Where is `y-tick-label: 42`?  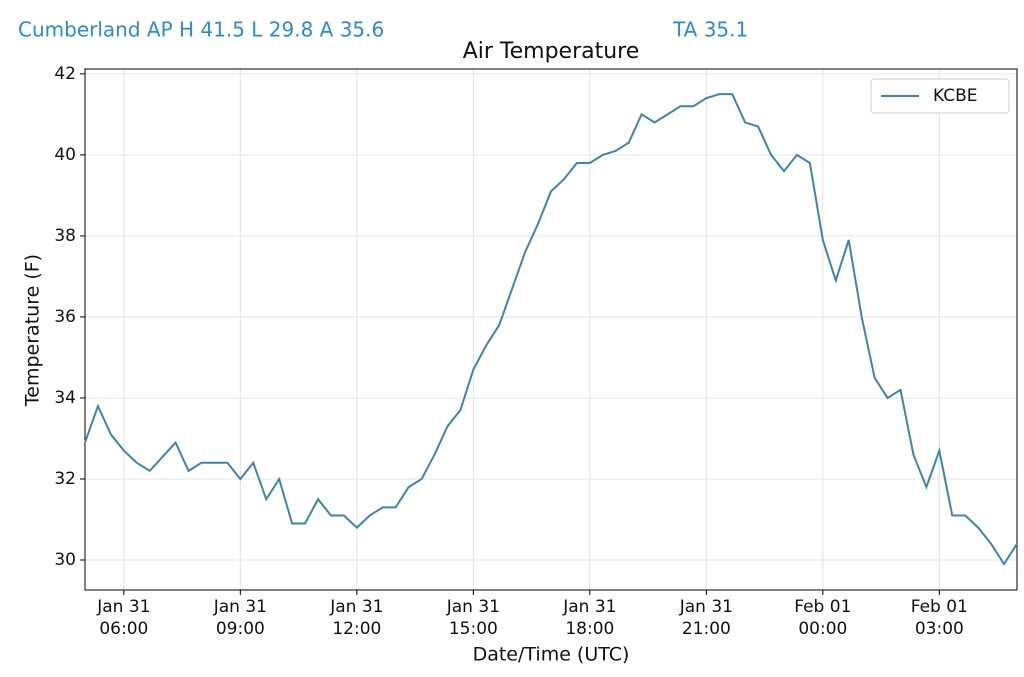
y-tick-label: 42 is located at coordinates (65, 74).